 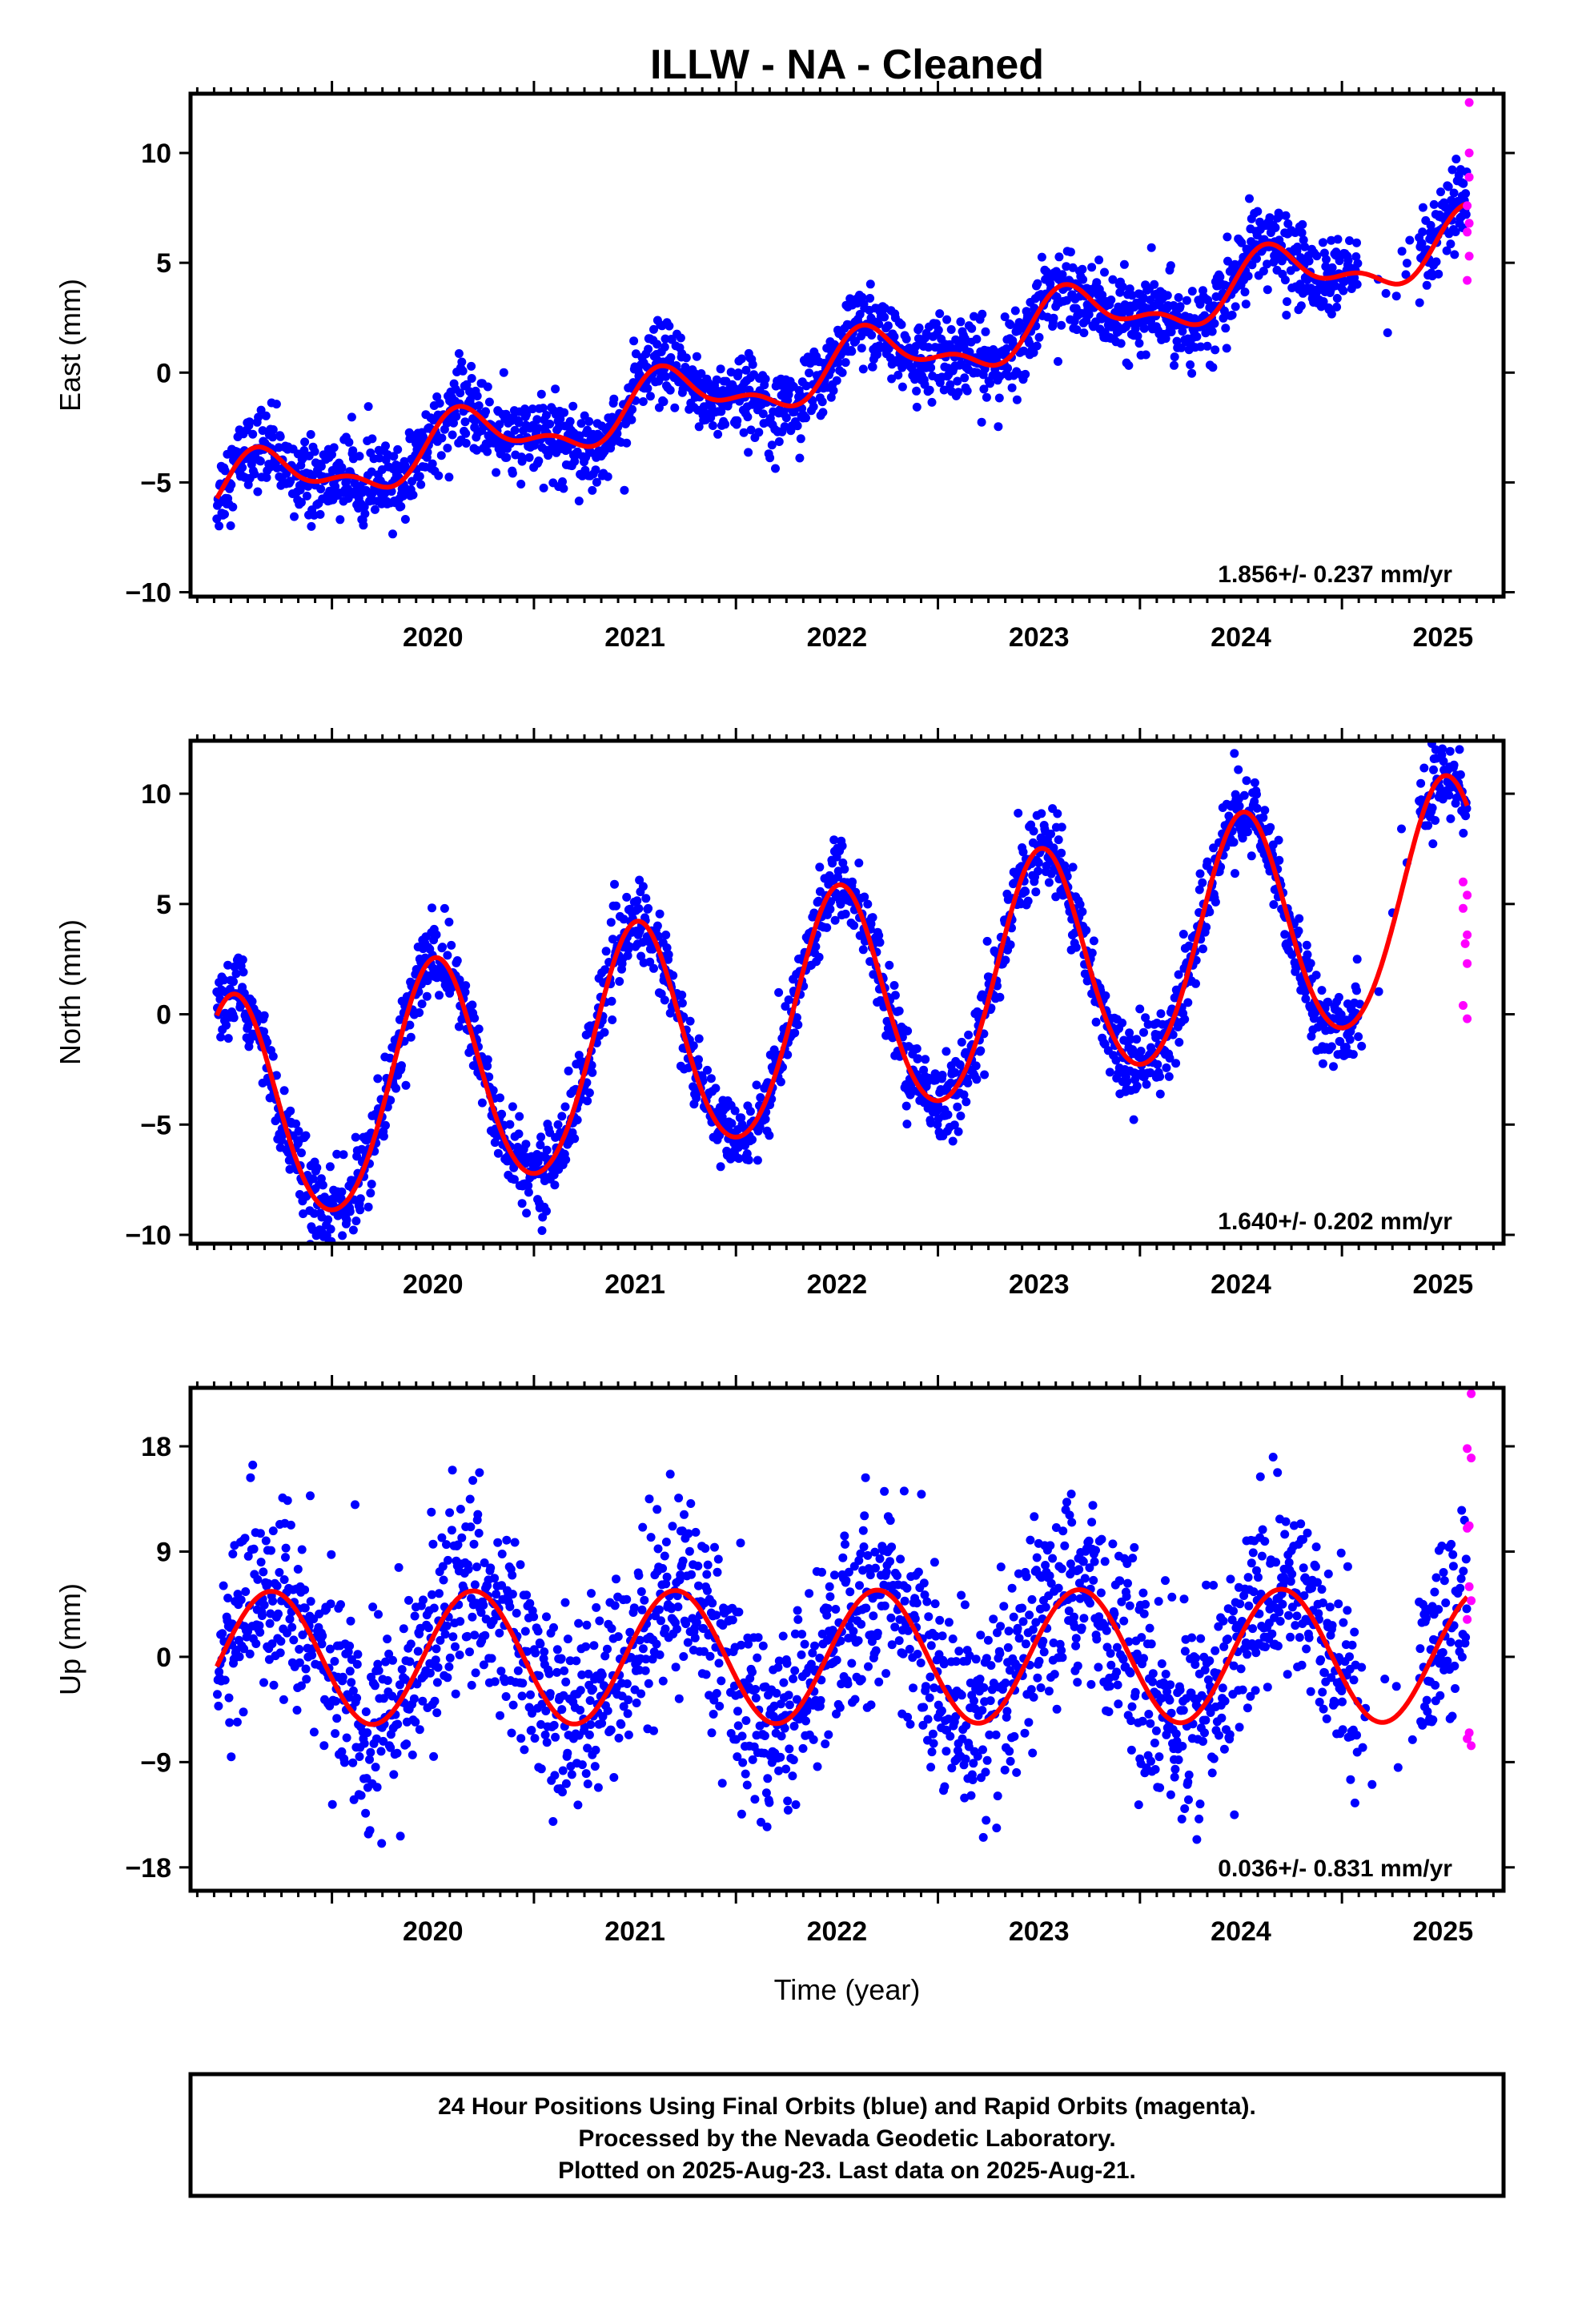 What do you see at coordinates (1335, 1221) in the screenshot?
I see `velocity-label-north: 1.640+/- 0.202 mm/yr` at bounding box center [1335, 1221].